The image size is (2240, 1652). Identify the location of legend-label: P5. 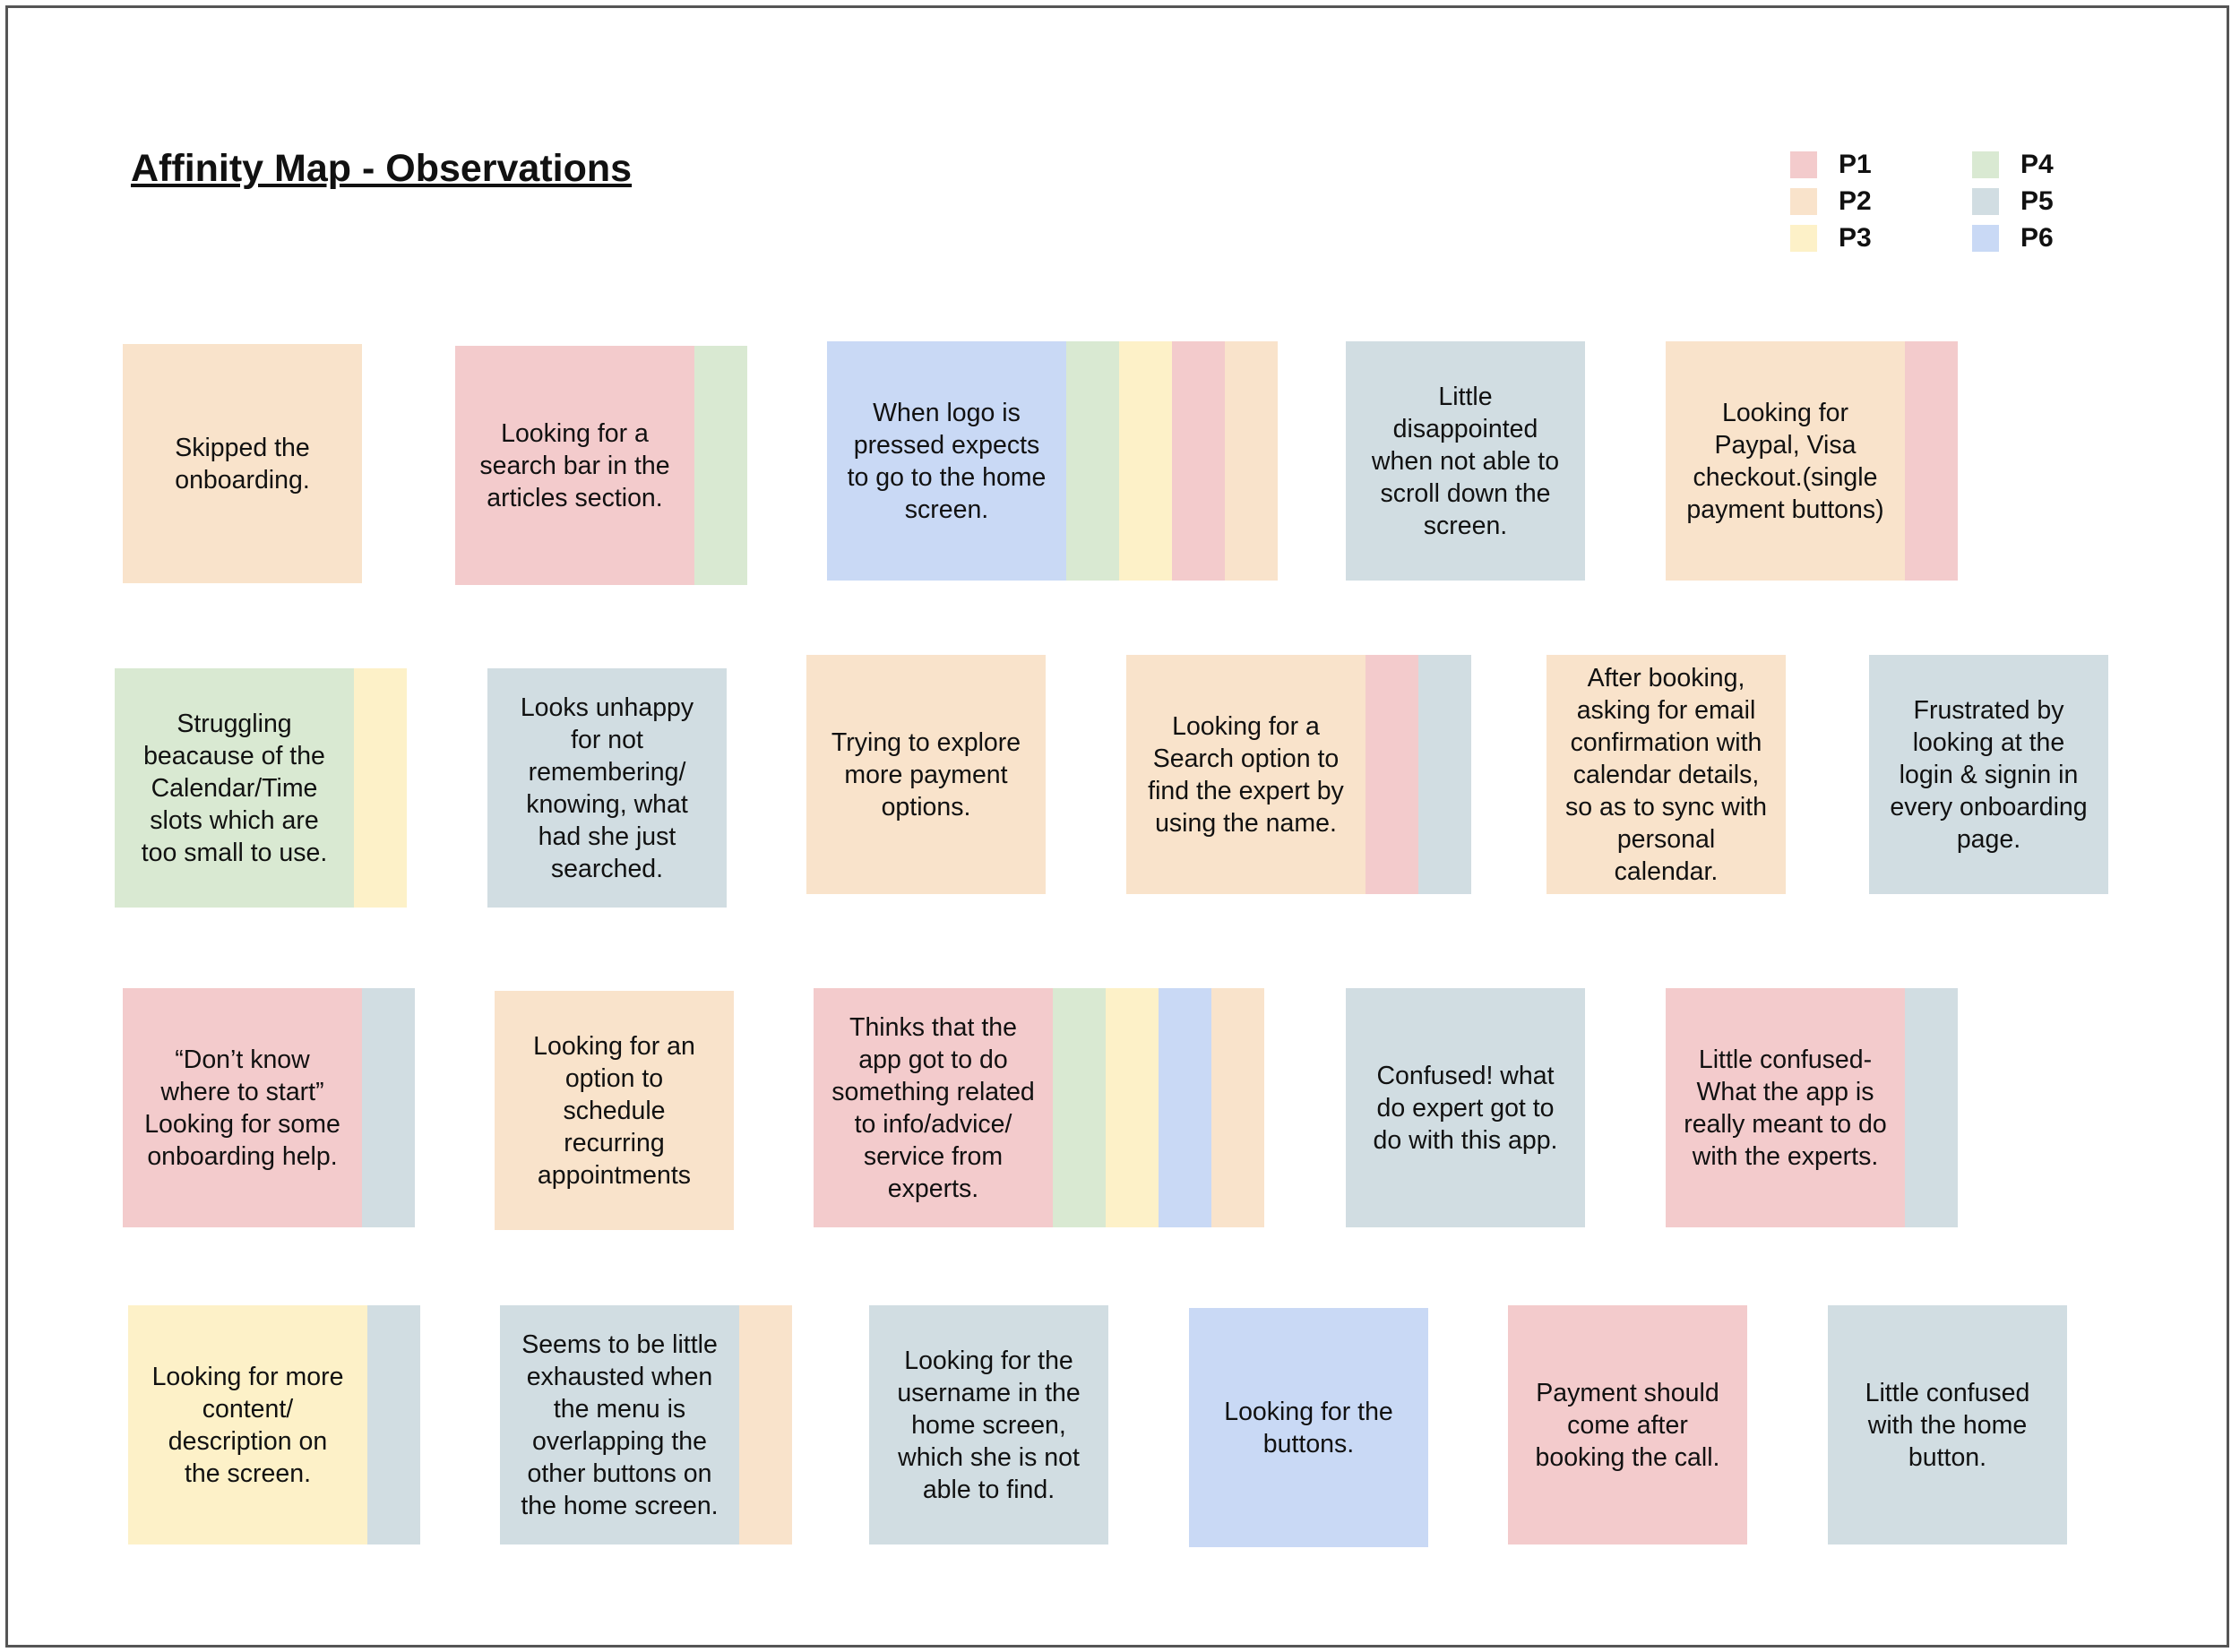
(2037, 201).